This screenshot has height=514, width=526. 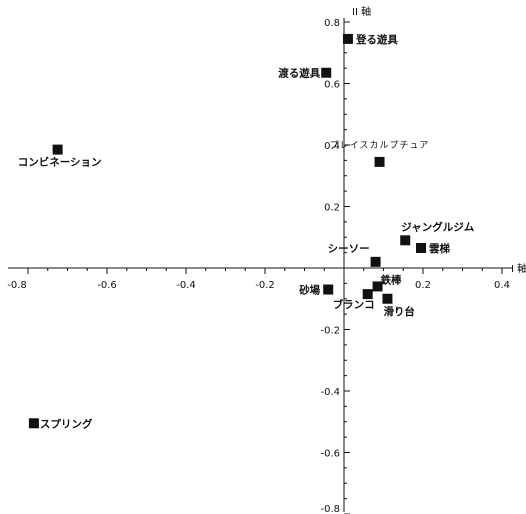 What do you see at coordinates (332, 146) in the screenshot?
I see `y-tick-label: 0.4` at bounding box center [332, 146].